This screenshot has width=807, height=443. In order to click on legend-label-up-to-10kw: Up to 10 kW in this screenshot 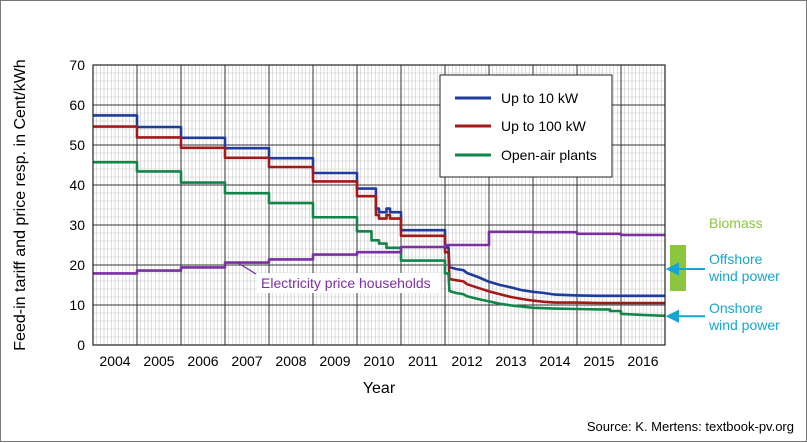, I will do `click(540, 98)`.